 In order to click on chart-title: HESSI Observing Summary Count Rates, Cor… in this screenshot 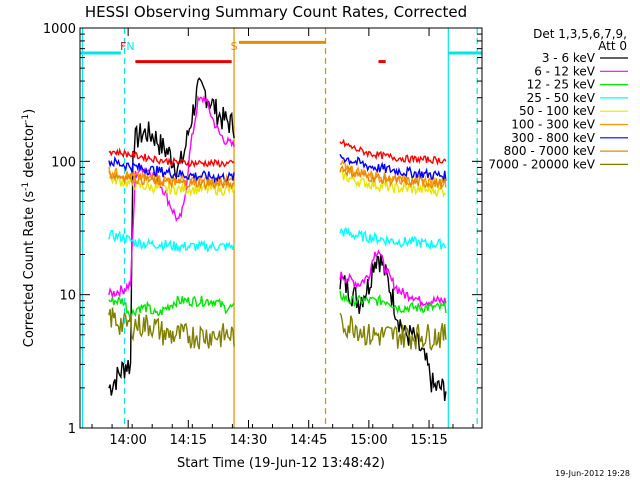, I will do `click(276, 12)`.